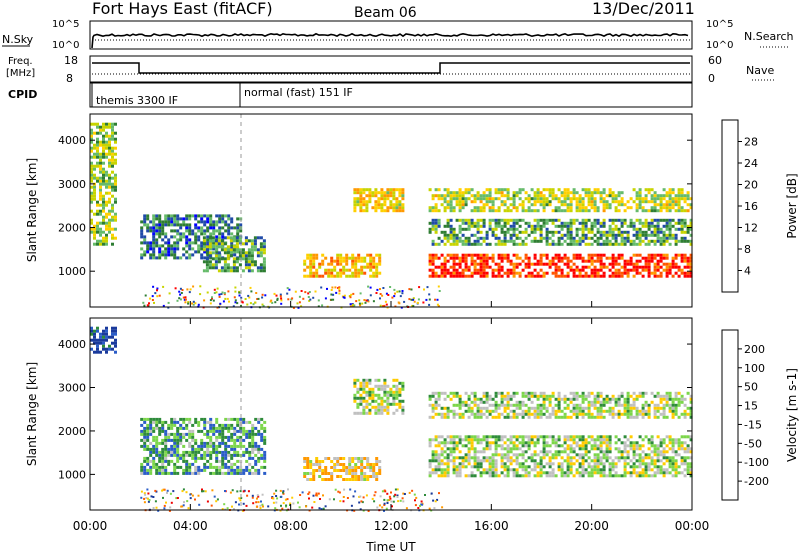 The height and width of the screenshot is (554, 800). I want to click on noise-sky-trace, so click(390, 40).